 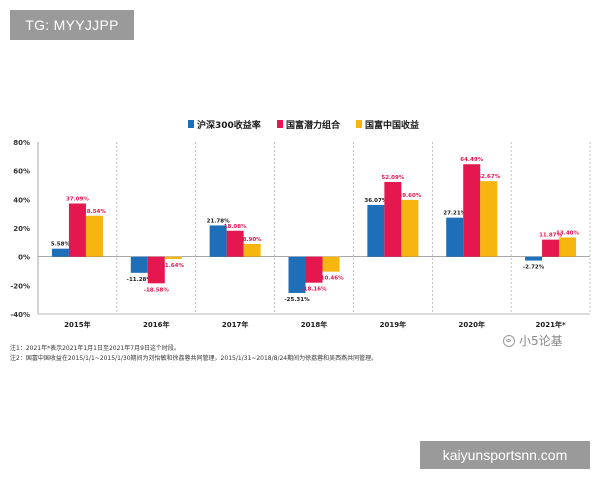 What do you see at coordinates (235, 227) in the screenshot?
I see `data-label-1-2: 18.08%` at bounding box center [235, 227].